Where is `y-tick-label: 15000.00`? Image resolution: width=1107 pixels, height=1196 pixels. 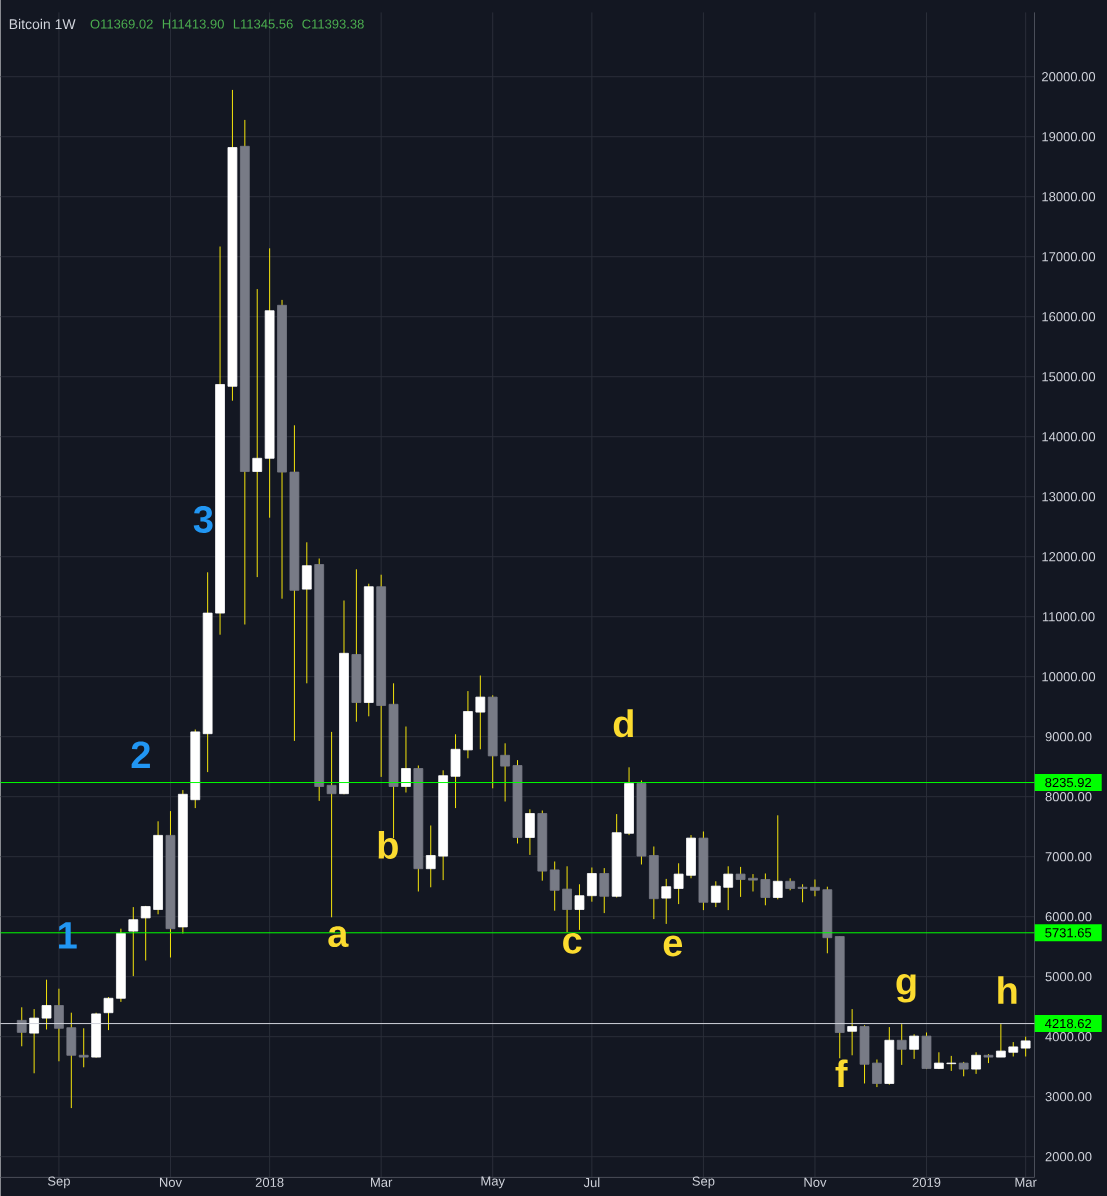 y-tick-label: 15000.00 is located at coordinates (1068, 377).